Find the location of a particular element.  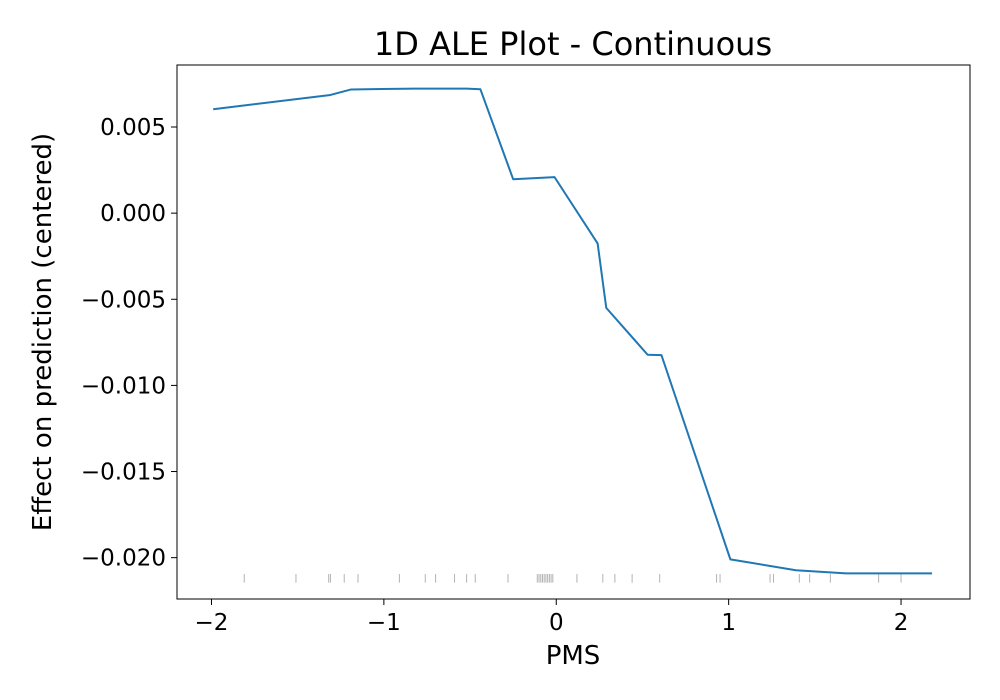

y-tick-label: 0.000 is located at coordinates (133, 214).